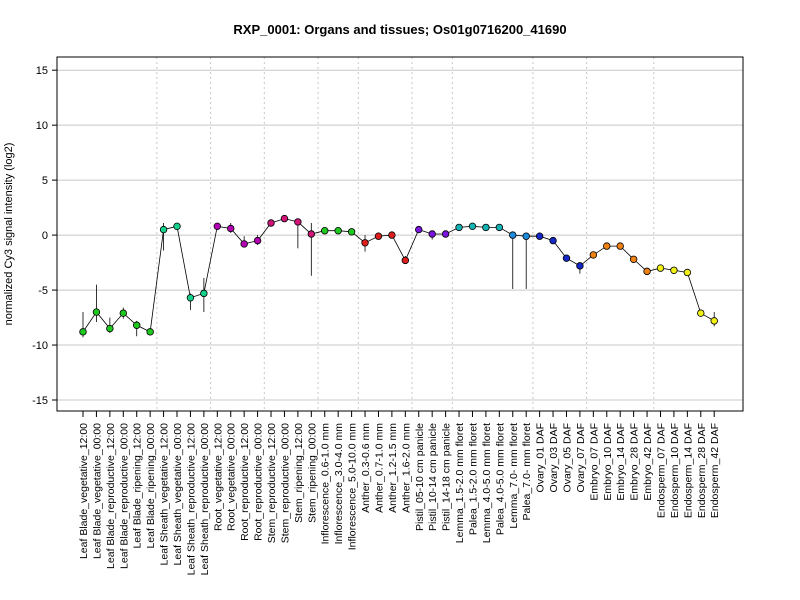  Describe the element at coordinates (393, 468) in the screenshot. I see `x-tick-label: Anther_1.2-1.5 mm` at that location.